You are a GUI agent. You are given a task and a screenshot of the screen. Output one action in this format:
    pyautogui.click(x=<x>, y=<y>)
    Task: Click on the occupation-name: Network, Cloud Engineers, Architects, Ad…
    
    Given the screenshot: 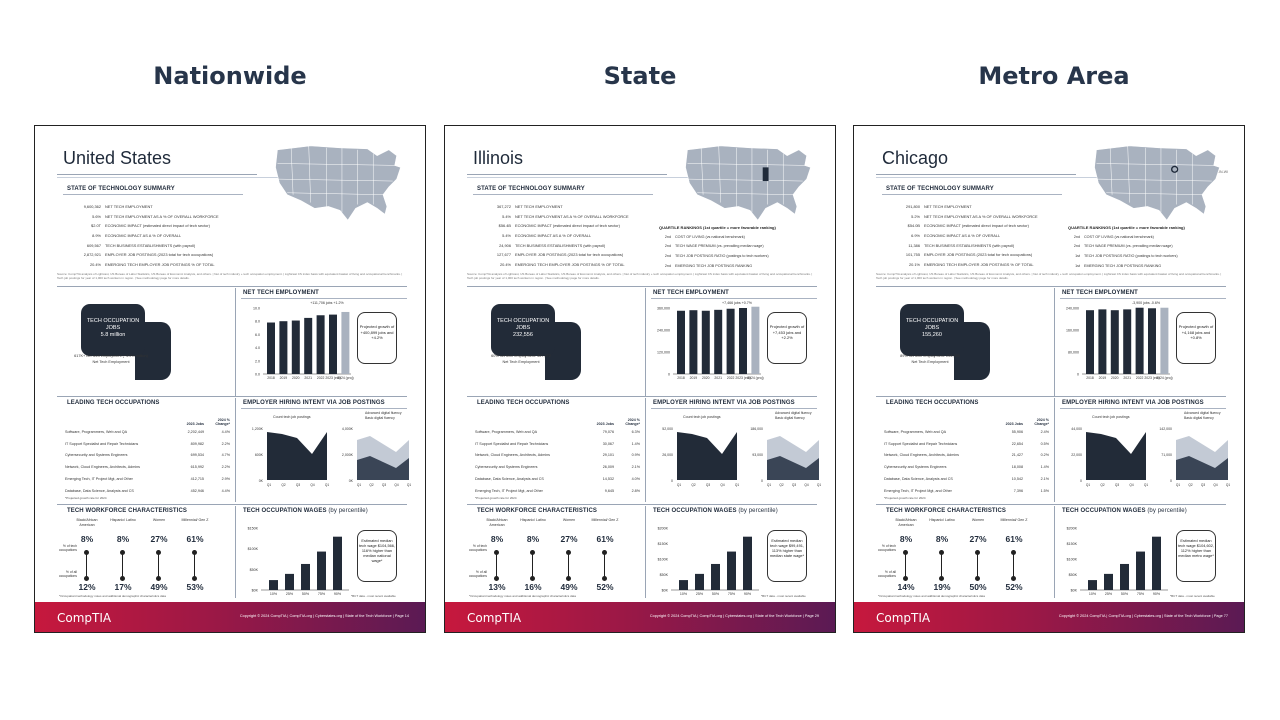 What is the action you would take?
    pyautogui.click(x=103, y=467)
    